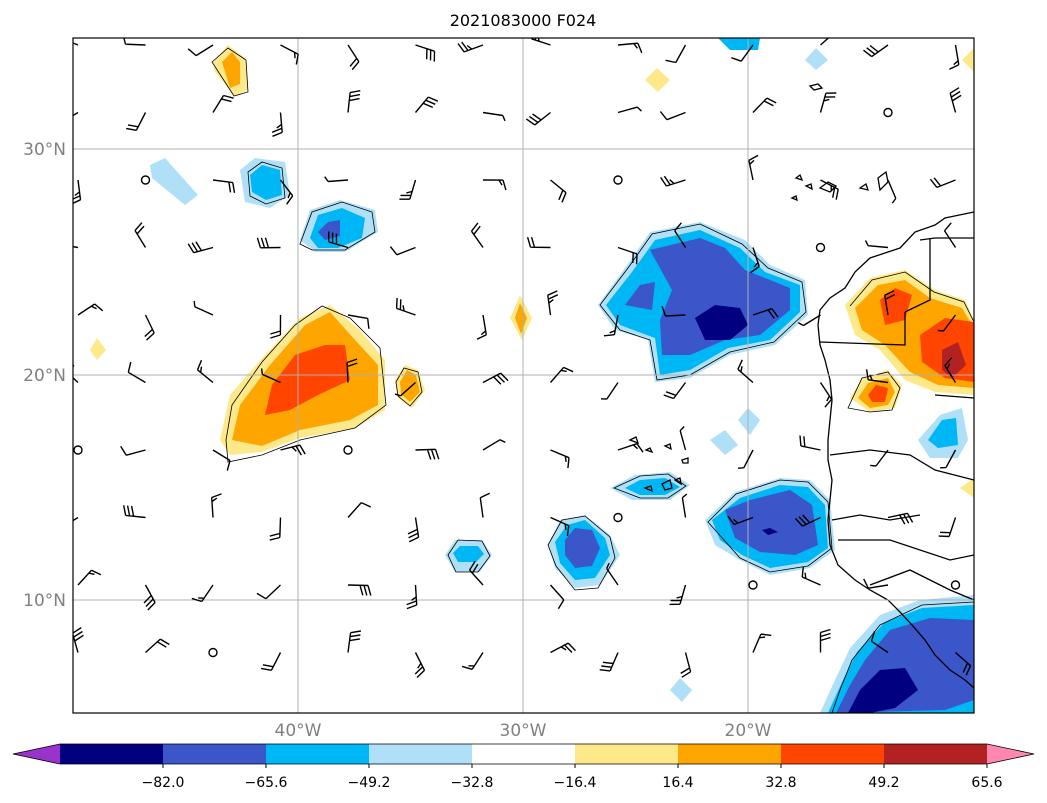  Describe the element at coordinates (472, 783) in the screenshot. I see `colorbar-label: −32.8` at that location.